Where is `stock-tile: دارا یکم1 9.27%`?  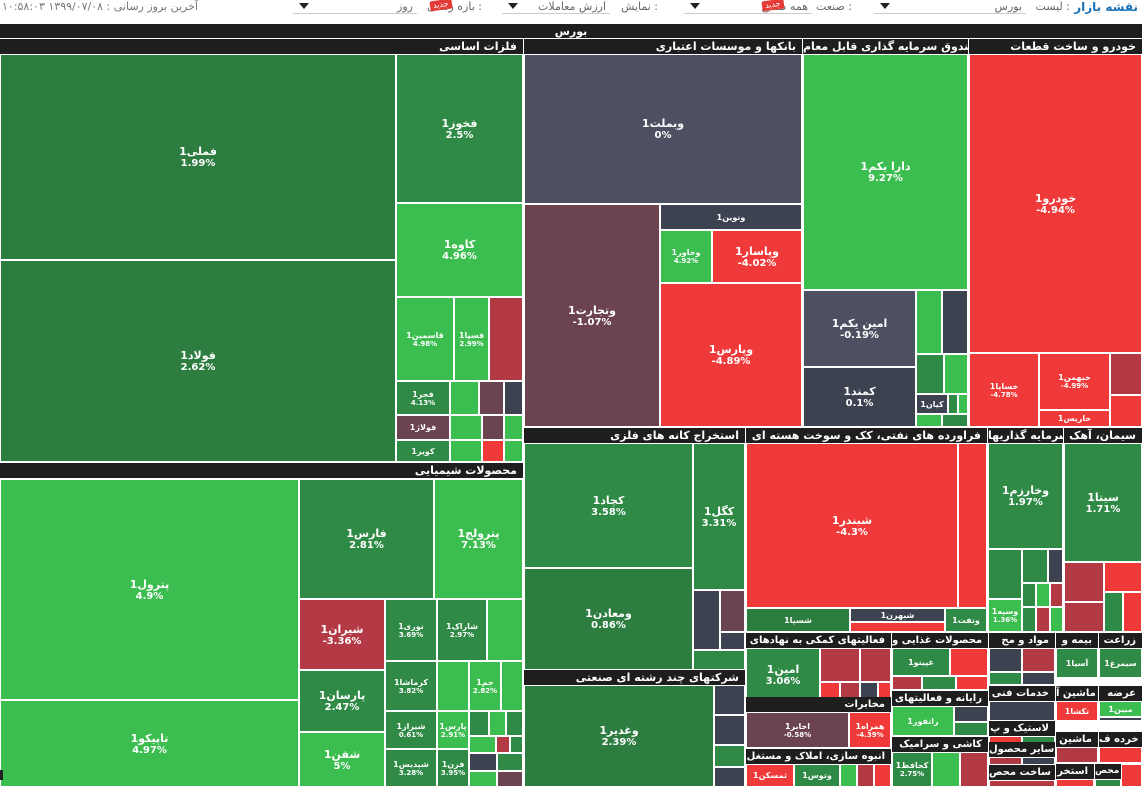
stock-tile: دارا یکم1 9.27% is located at coordinates (885, 172).